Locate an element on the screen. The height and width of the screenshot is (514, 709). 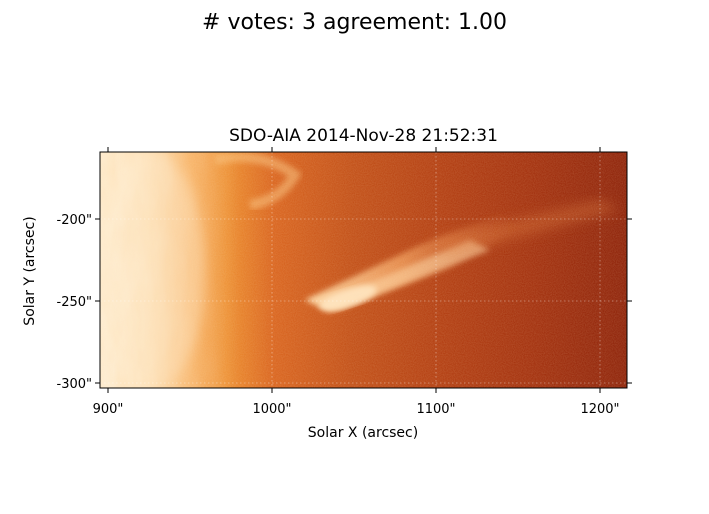
figure-suptitle: # votes: 3 agreement: 1.00 is located at coordinates (354, 22).